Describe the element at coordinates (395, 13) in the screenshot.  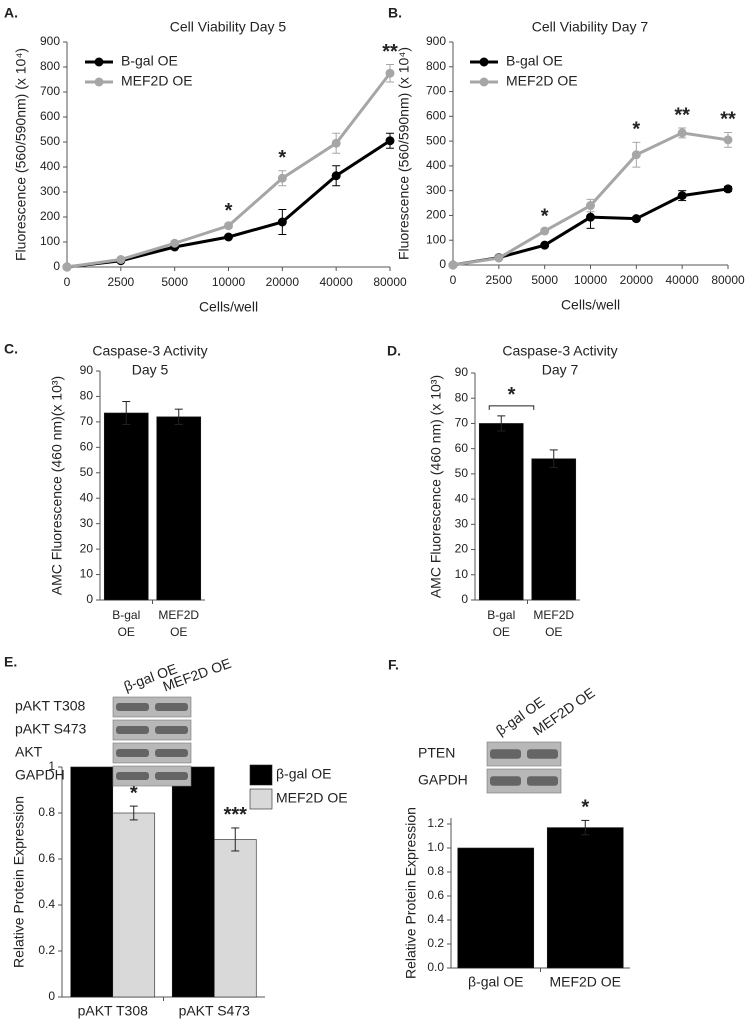
I see `panel-label: B.` at that location.